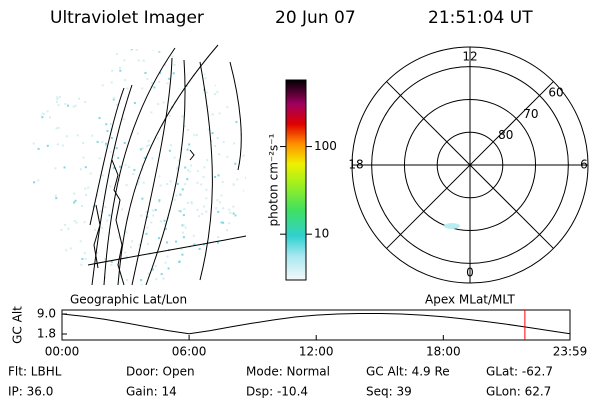 This screenshot has height=400, width=600. Describe the element at coordinates (530, 114) in the screenshot. I see `lat-label: 70` at that location.